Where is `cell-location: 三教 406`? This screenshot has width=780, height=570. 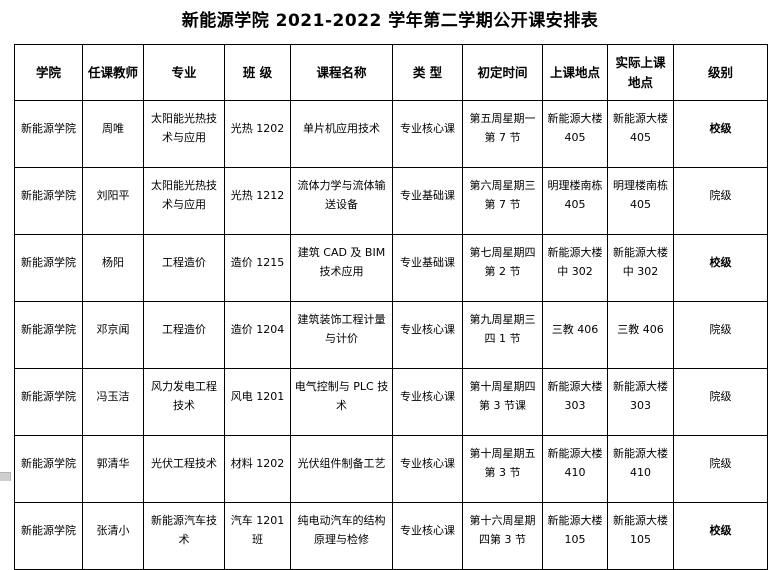
cell-location: 三教 406 is located at coordinates (575, 335).